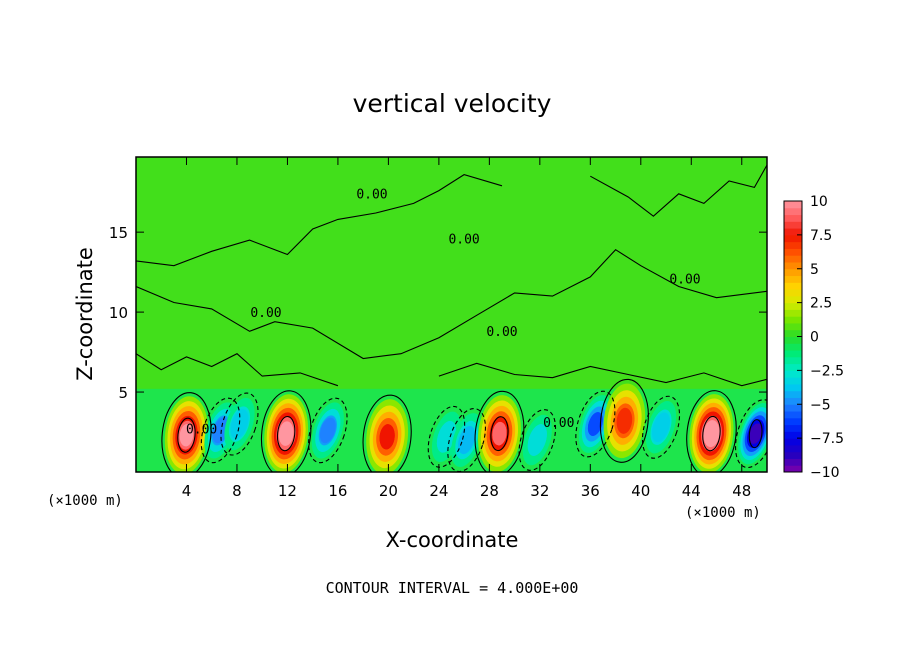  What do you see at coordinates (827, 439) in the screenshot?
I see `colorbar-label-7: −7.5` at bounding box center [827, 439].